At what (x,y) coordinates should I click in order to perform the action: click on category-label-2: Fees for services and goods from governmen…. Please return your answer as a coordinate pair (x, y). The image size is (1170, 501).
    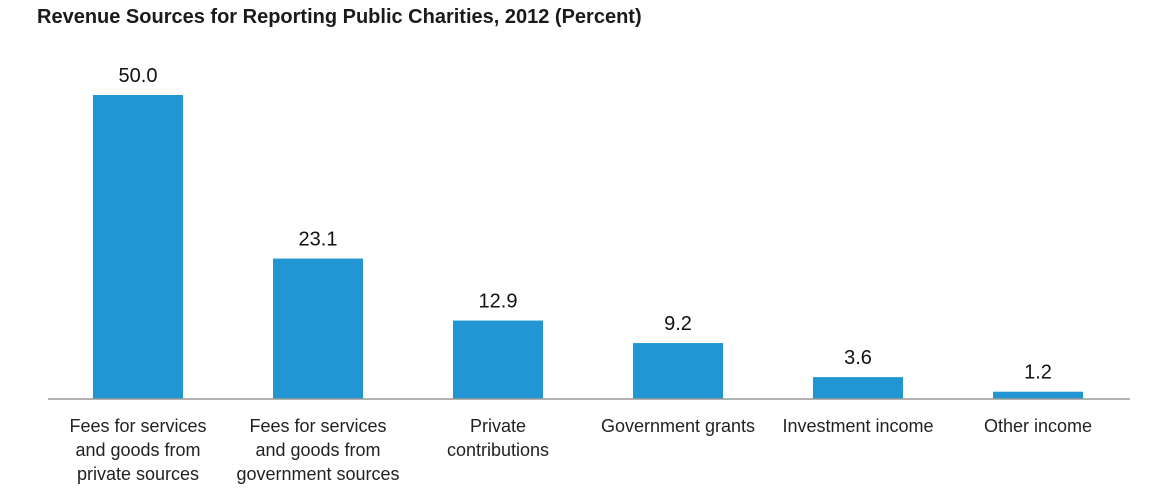
    Looking at the image, I should click on (317, 450).